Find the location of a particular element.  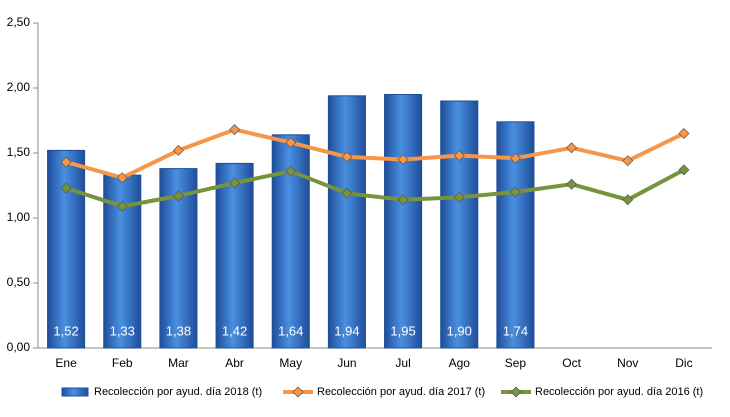

x-tick-label: Nov is located at coordinates (627, 363).